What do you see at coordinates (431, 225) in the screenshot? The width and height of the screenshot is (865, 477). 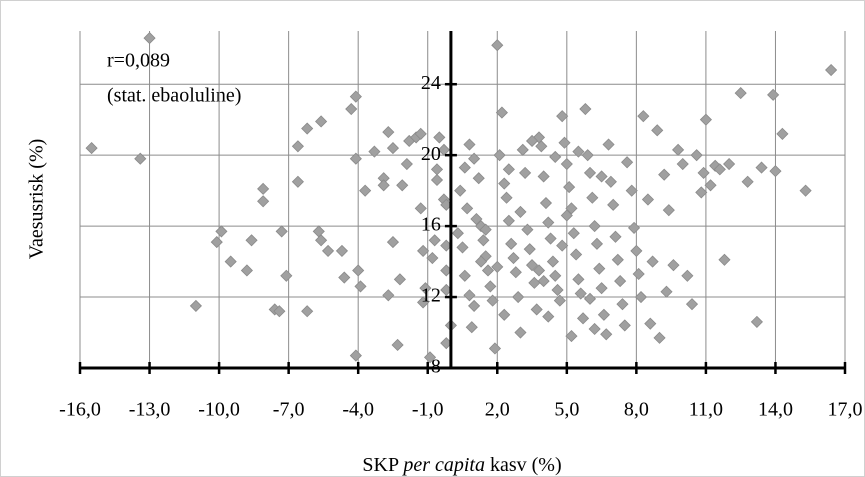 I see `y-tick-label: 16` at bounding box center [431, 225].